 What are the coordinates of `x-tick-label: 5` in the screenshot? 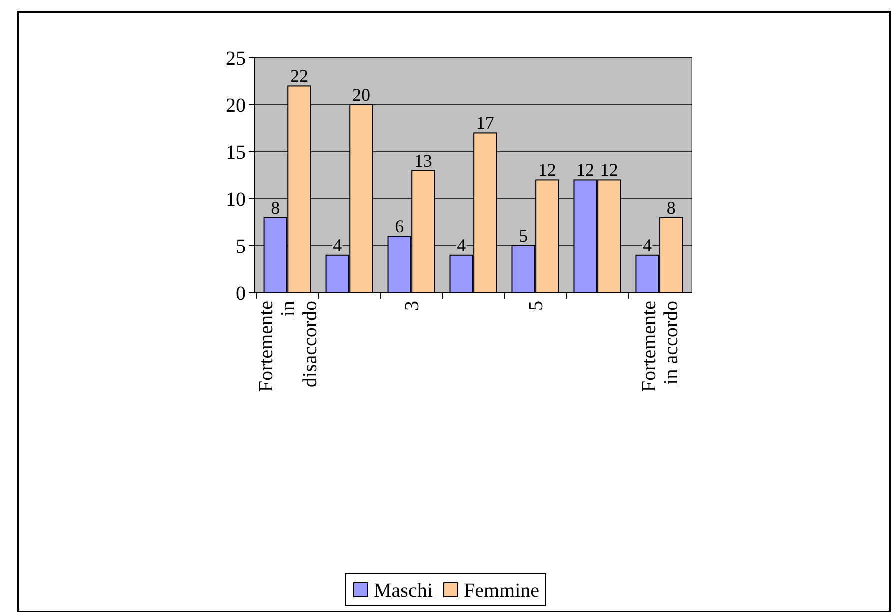 It's located at (536, 306).